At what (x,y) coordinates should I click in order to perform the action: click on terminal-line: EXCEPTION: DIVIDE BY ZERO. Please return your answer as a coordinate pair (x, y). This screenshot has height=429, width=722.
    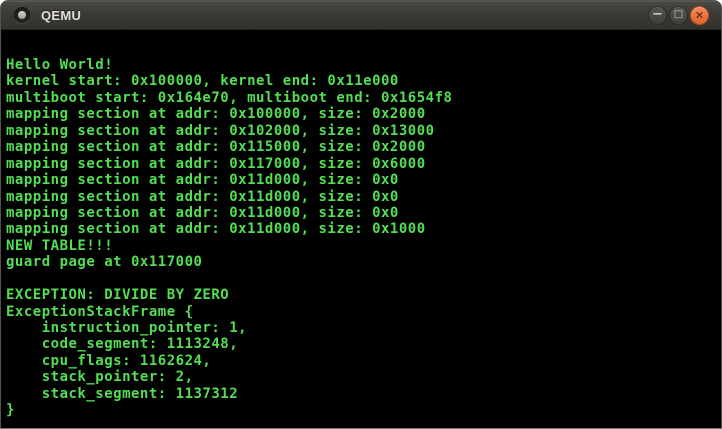
    Looking at the image, I should click on (118, 295).